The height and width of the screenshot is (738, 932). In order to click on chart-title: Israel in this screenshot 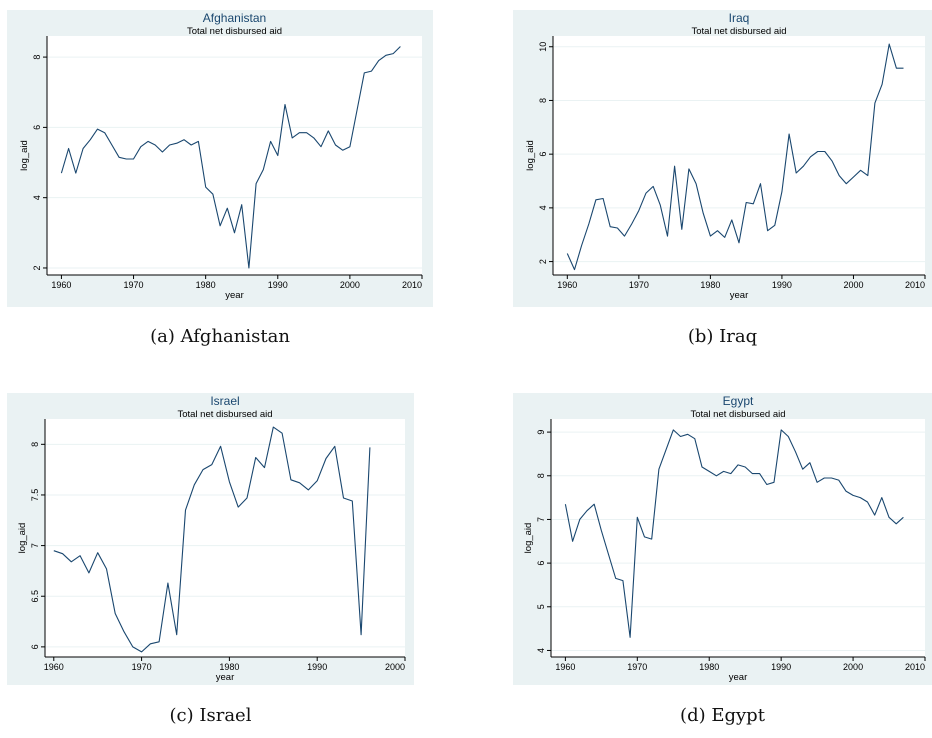, I will do `click(224, 401)`.